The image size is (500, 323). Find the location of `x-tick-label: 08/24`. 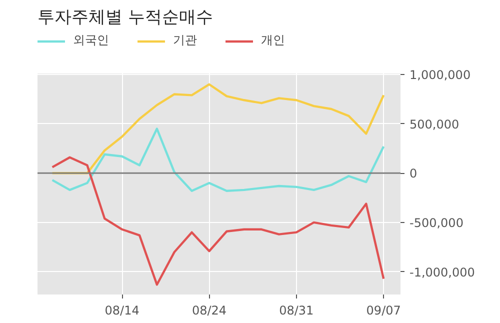

x-tick-label: 08/24 is located at coordinates (209, 311).